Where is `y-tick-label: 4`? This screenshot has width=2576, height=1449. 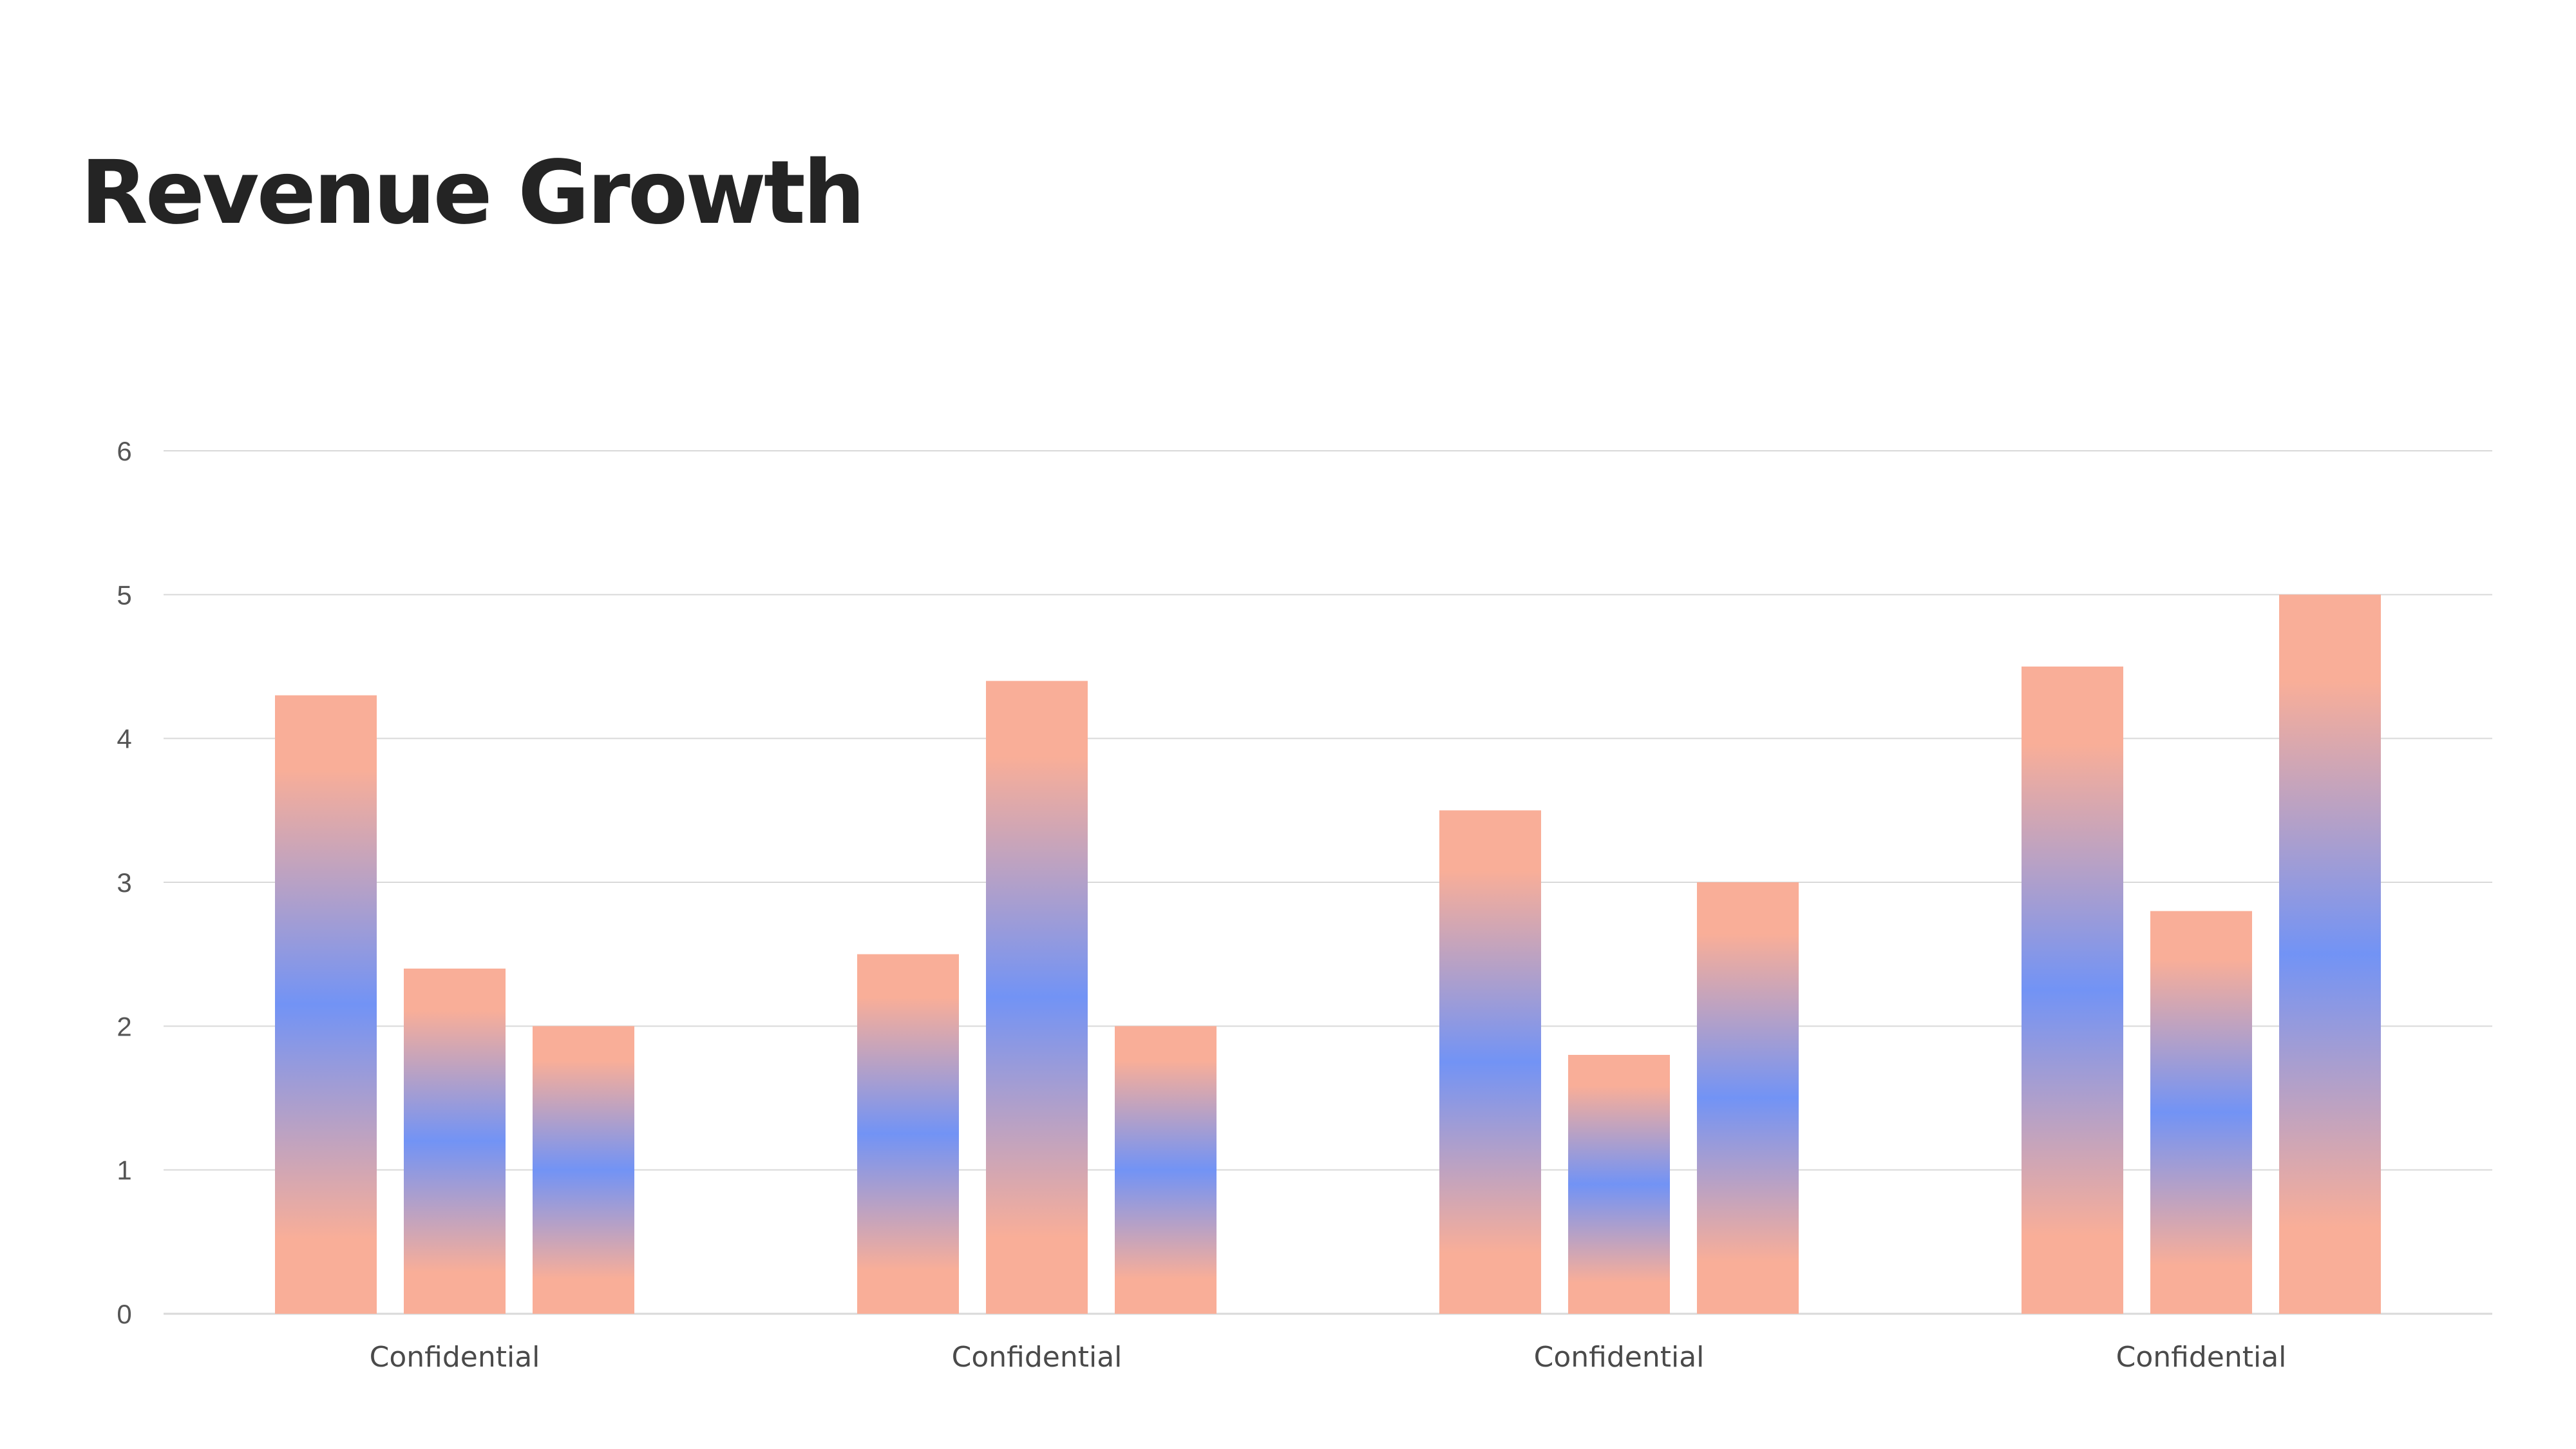 y-tick-label: 4 is located at coordinates (124, 739).